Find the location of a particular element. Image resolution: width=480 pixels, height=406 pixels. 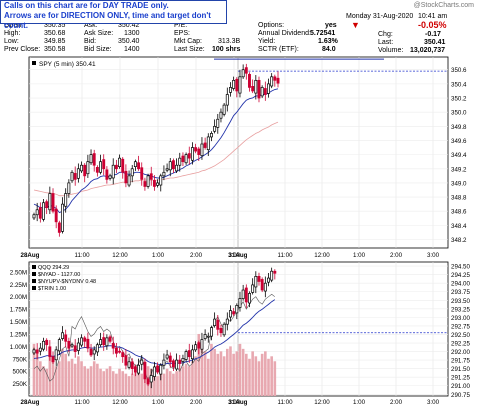

y-tick-label: 291.75 is located at coordinates (460, 361).